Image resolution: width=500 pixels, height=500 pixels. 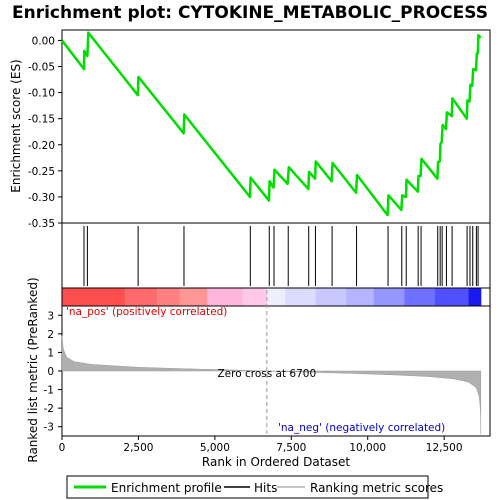 What do you see at coordinates (276, 462) in the screenshot?
I see `rank-xlabel: Rank in Ordered Dataset` at bounding box center [276, 462].